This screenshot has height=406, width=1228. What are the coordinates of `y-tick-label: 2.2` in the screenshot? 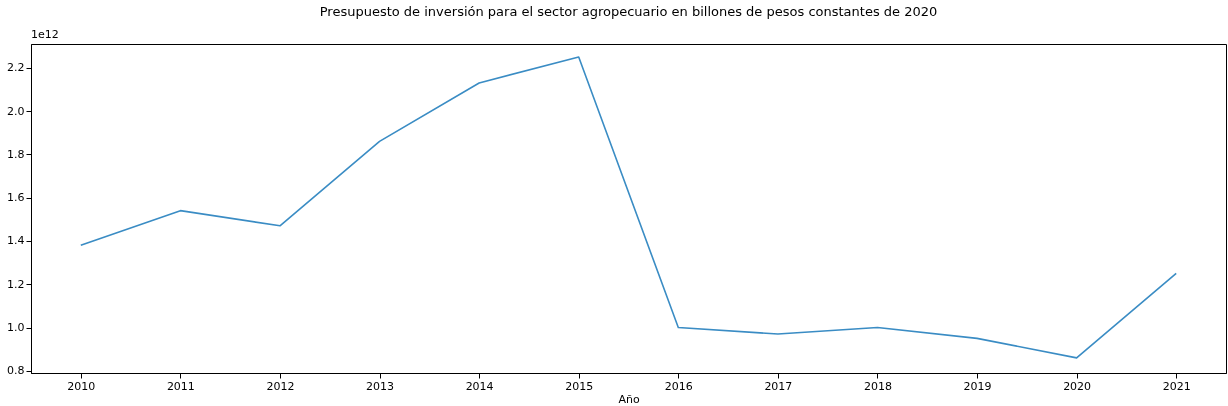 It's located at (16, 68).